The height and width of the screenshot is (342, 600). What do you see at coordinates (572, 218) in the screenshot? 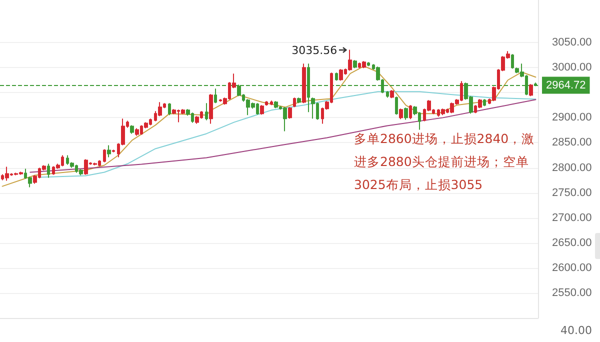
I see `y-tick-label: 2700.00` at bounding box center [572, 218].